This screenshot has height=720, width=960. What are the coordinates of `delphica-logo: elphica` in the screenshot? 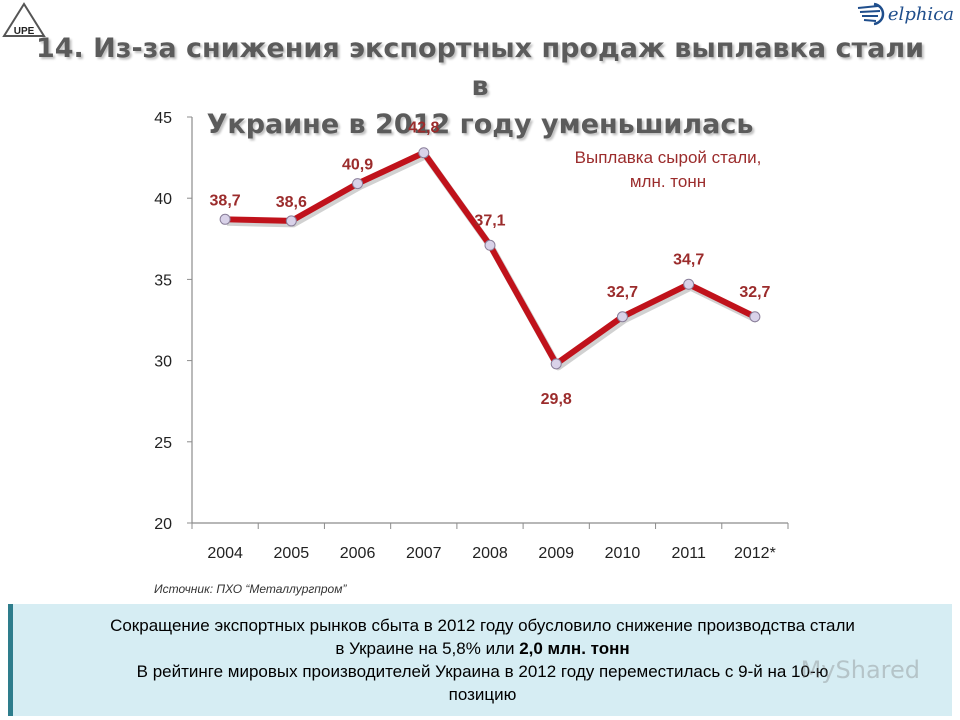 It's located at (905, 14).